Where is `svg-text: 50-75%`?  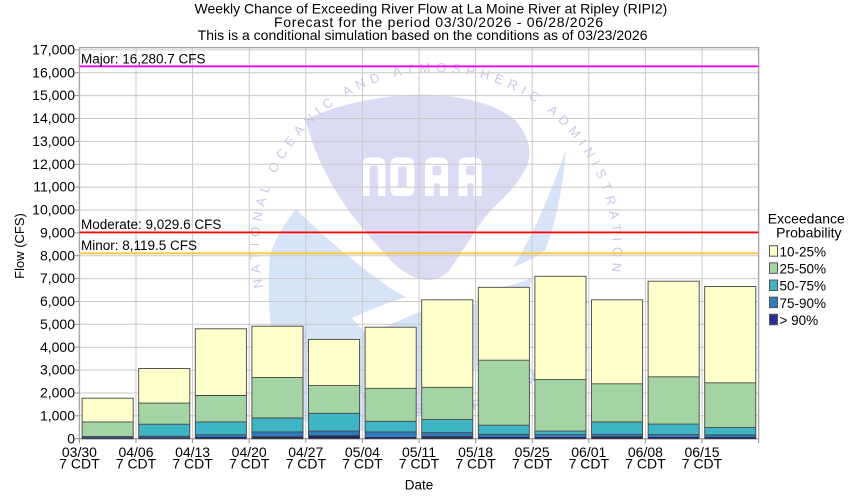
svg-text: 50-75% is located at coordinates (803, 286).